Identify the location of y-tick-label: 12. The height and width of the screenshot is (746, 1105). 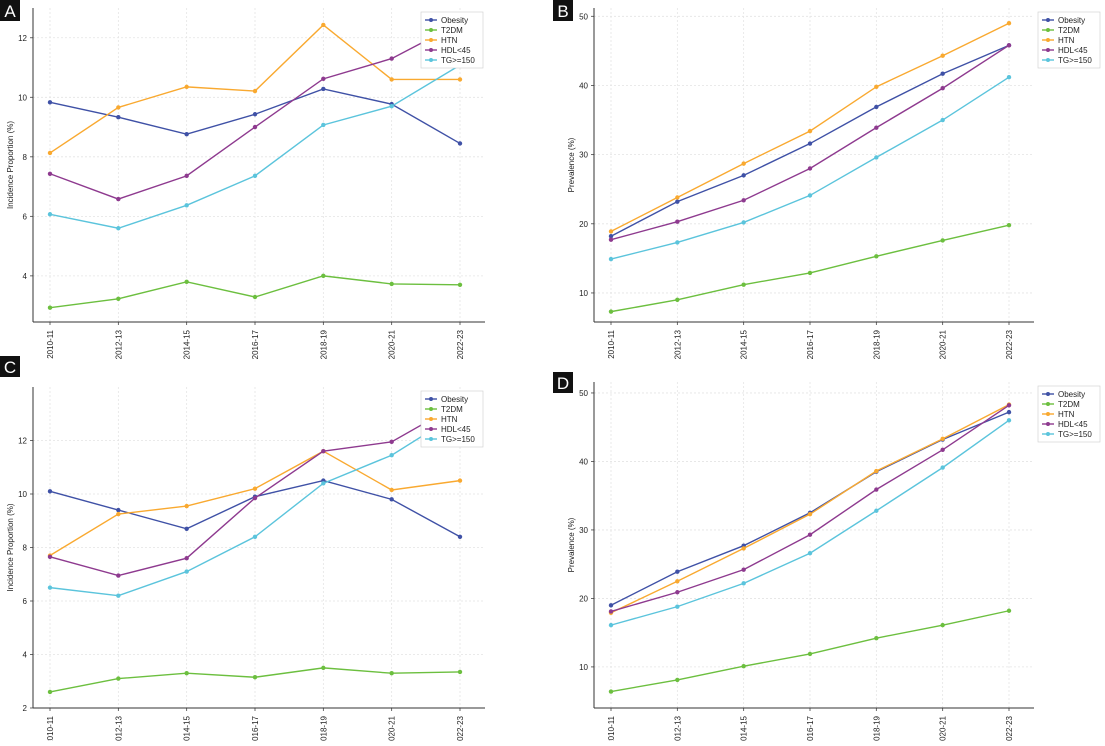
(22, 441).